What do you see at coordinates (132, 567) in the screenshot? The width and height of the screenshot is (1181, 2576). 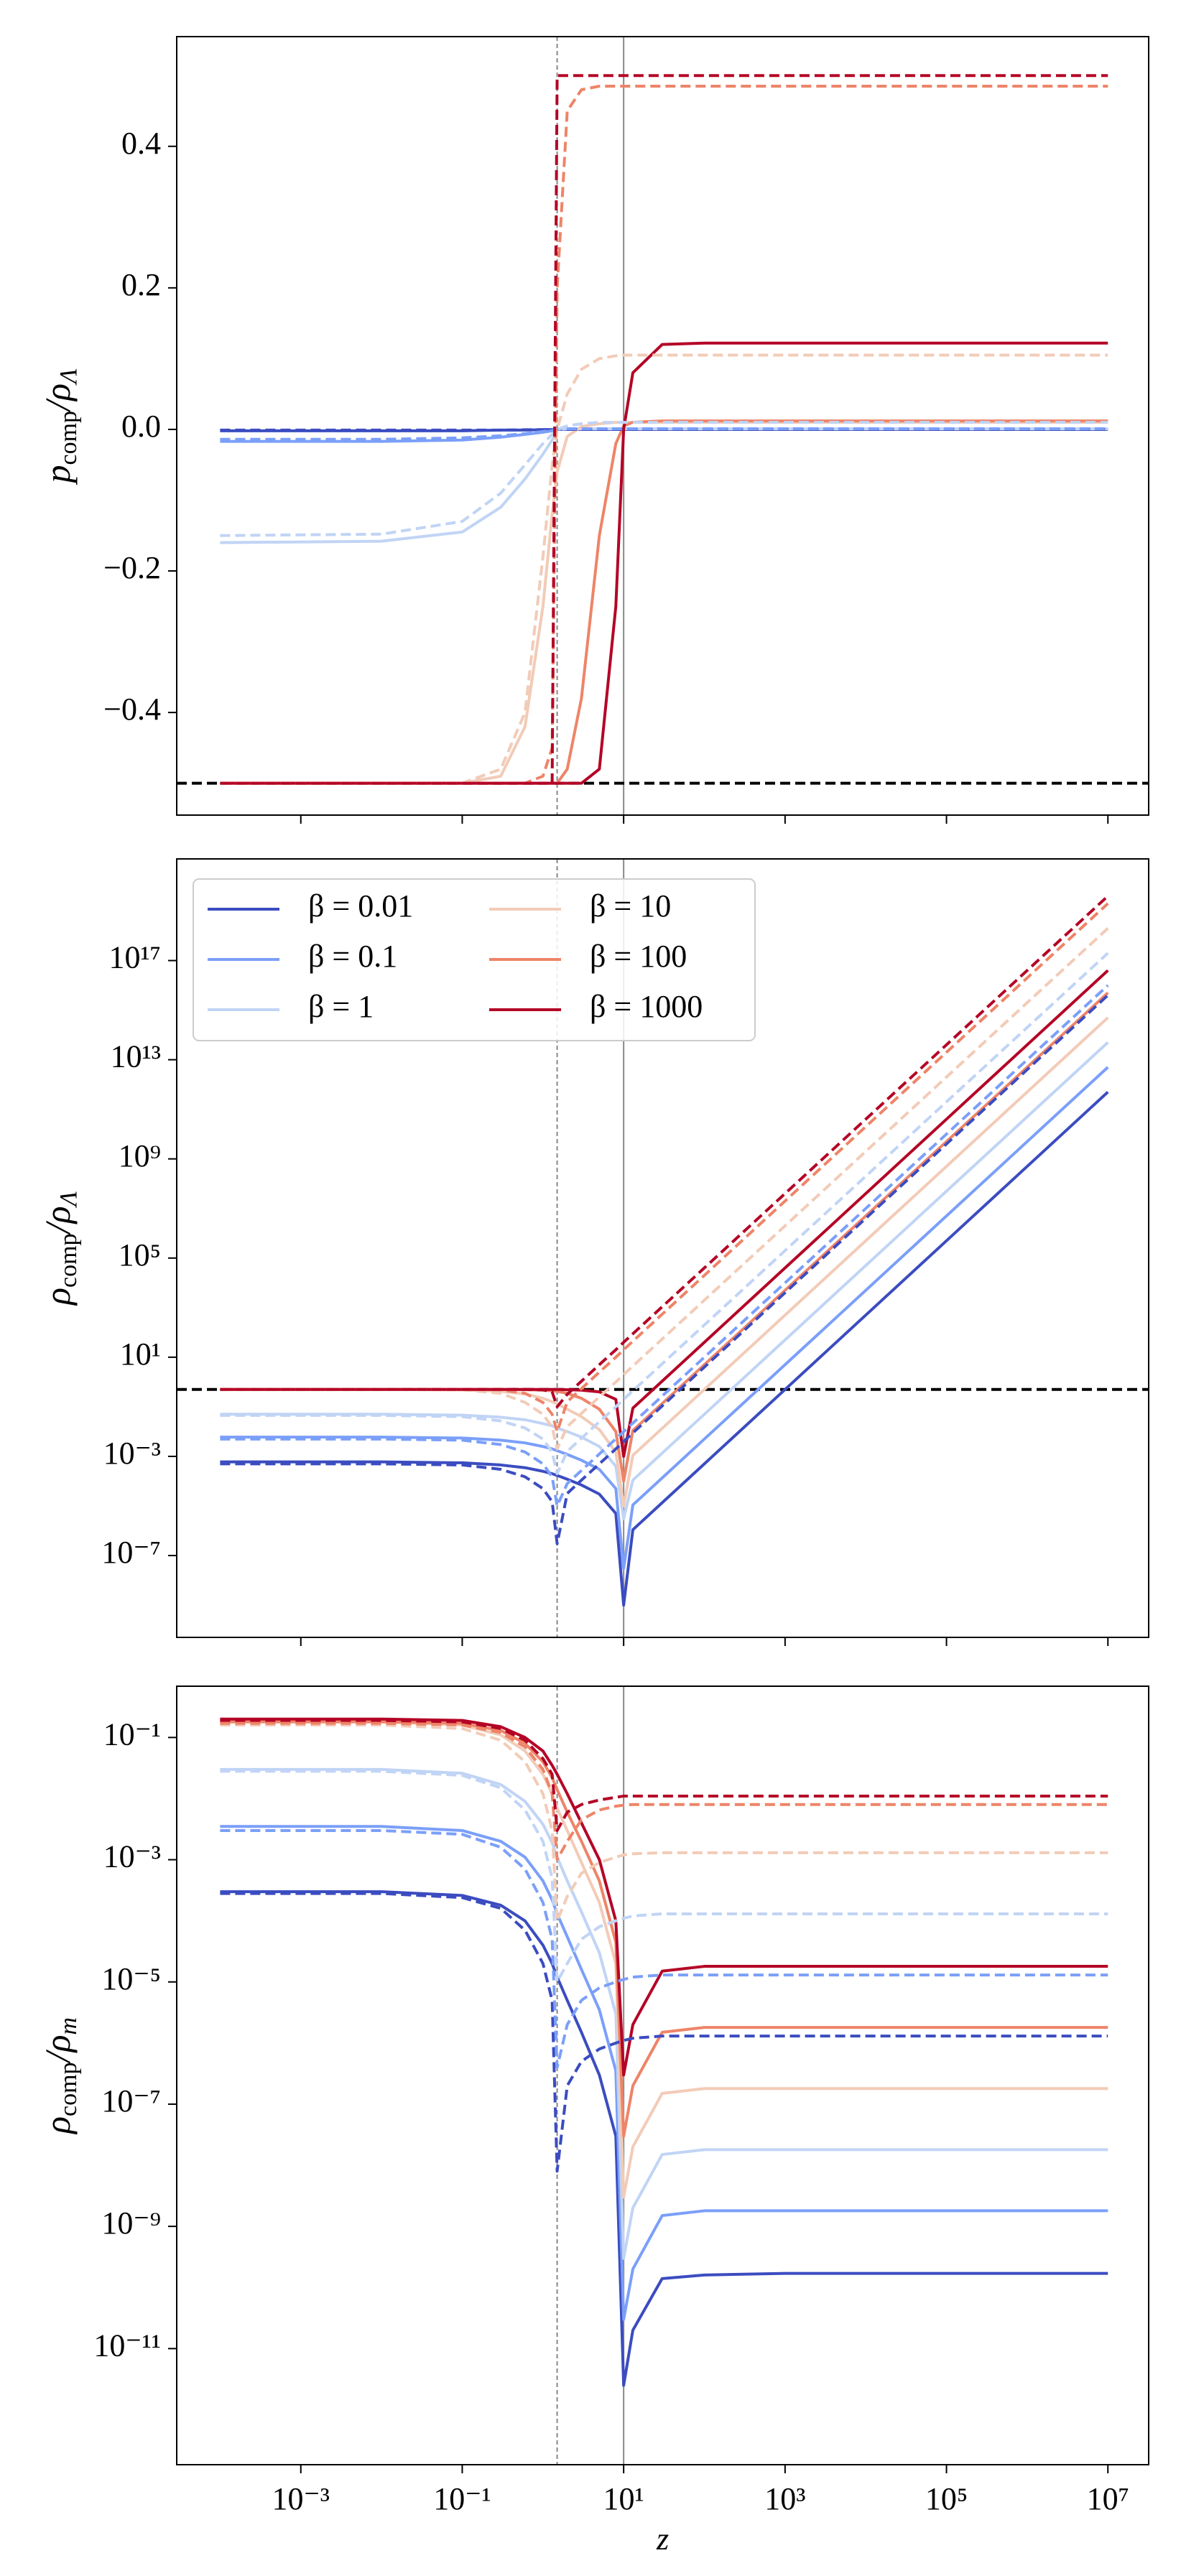 I see `y-tick-label: −0.2` at bounding box center [132, 567].